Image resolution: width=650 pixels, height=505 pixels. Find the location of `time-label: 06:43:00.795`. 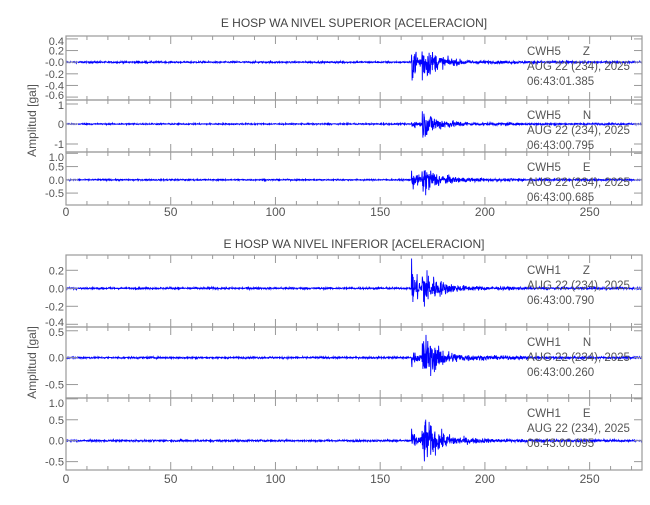

time-label: 06:43:00.795 is located at coordinates (560, 146).